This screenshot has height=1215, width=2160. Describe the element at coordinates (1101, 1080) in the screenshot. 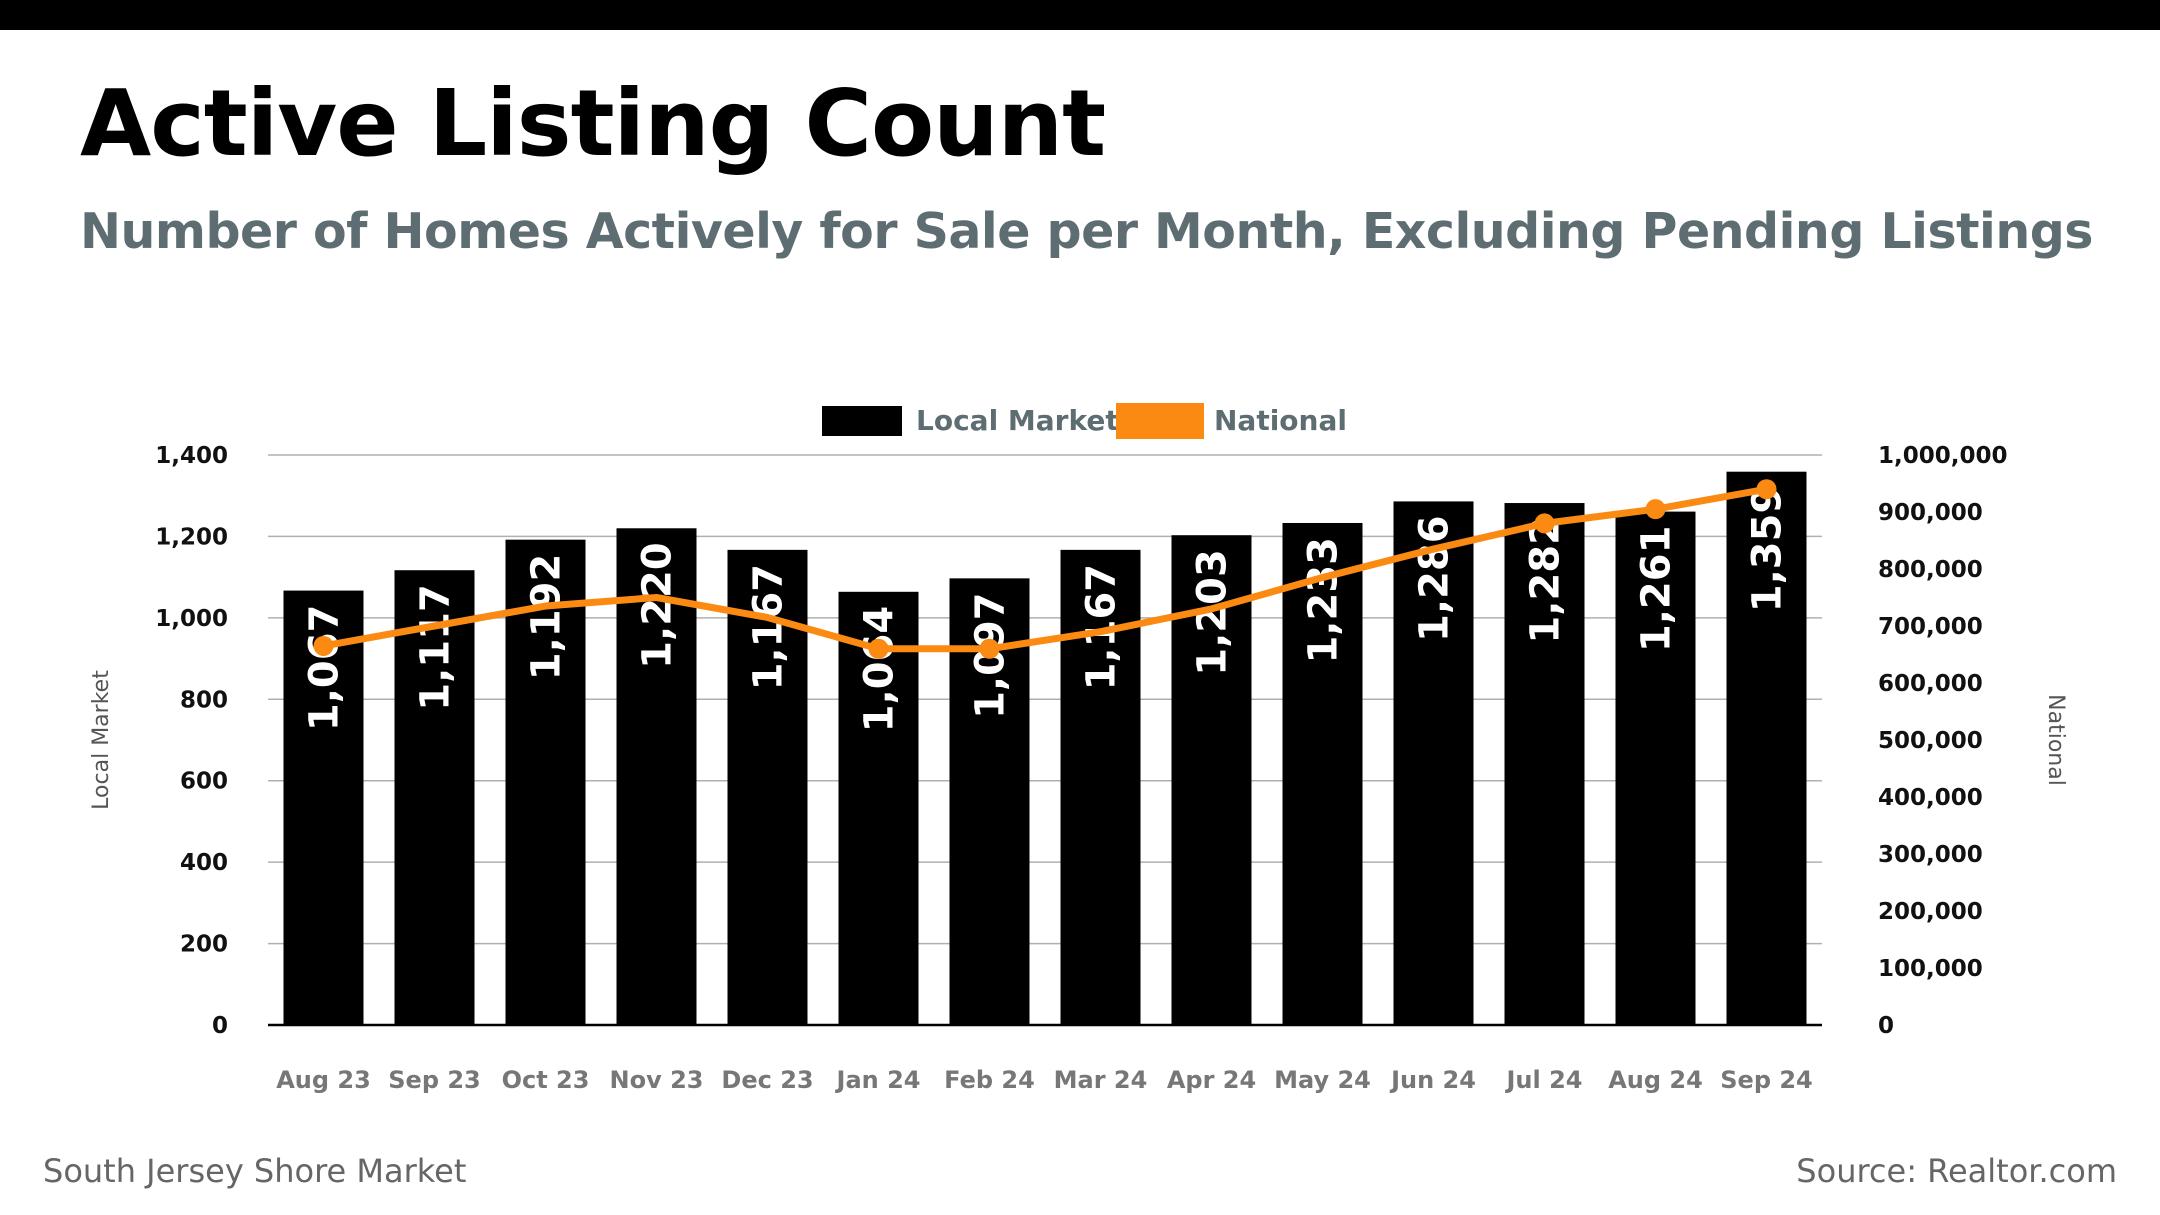

I see `x-tick-label: Mar 24` at that location.